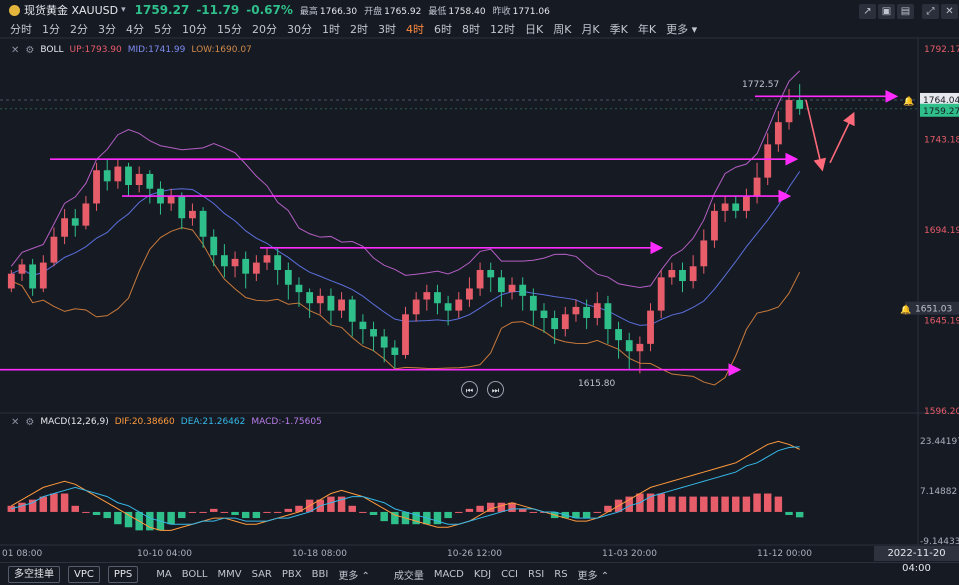 This screenshot has height=585, width=959. What do you see at coordinates (534, 29) in the screenshot?
I see `tab-timeframe: 日K` at bounding box center [534, 29].